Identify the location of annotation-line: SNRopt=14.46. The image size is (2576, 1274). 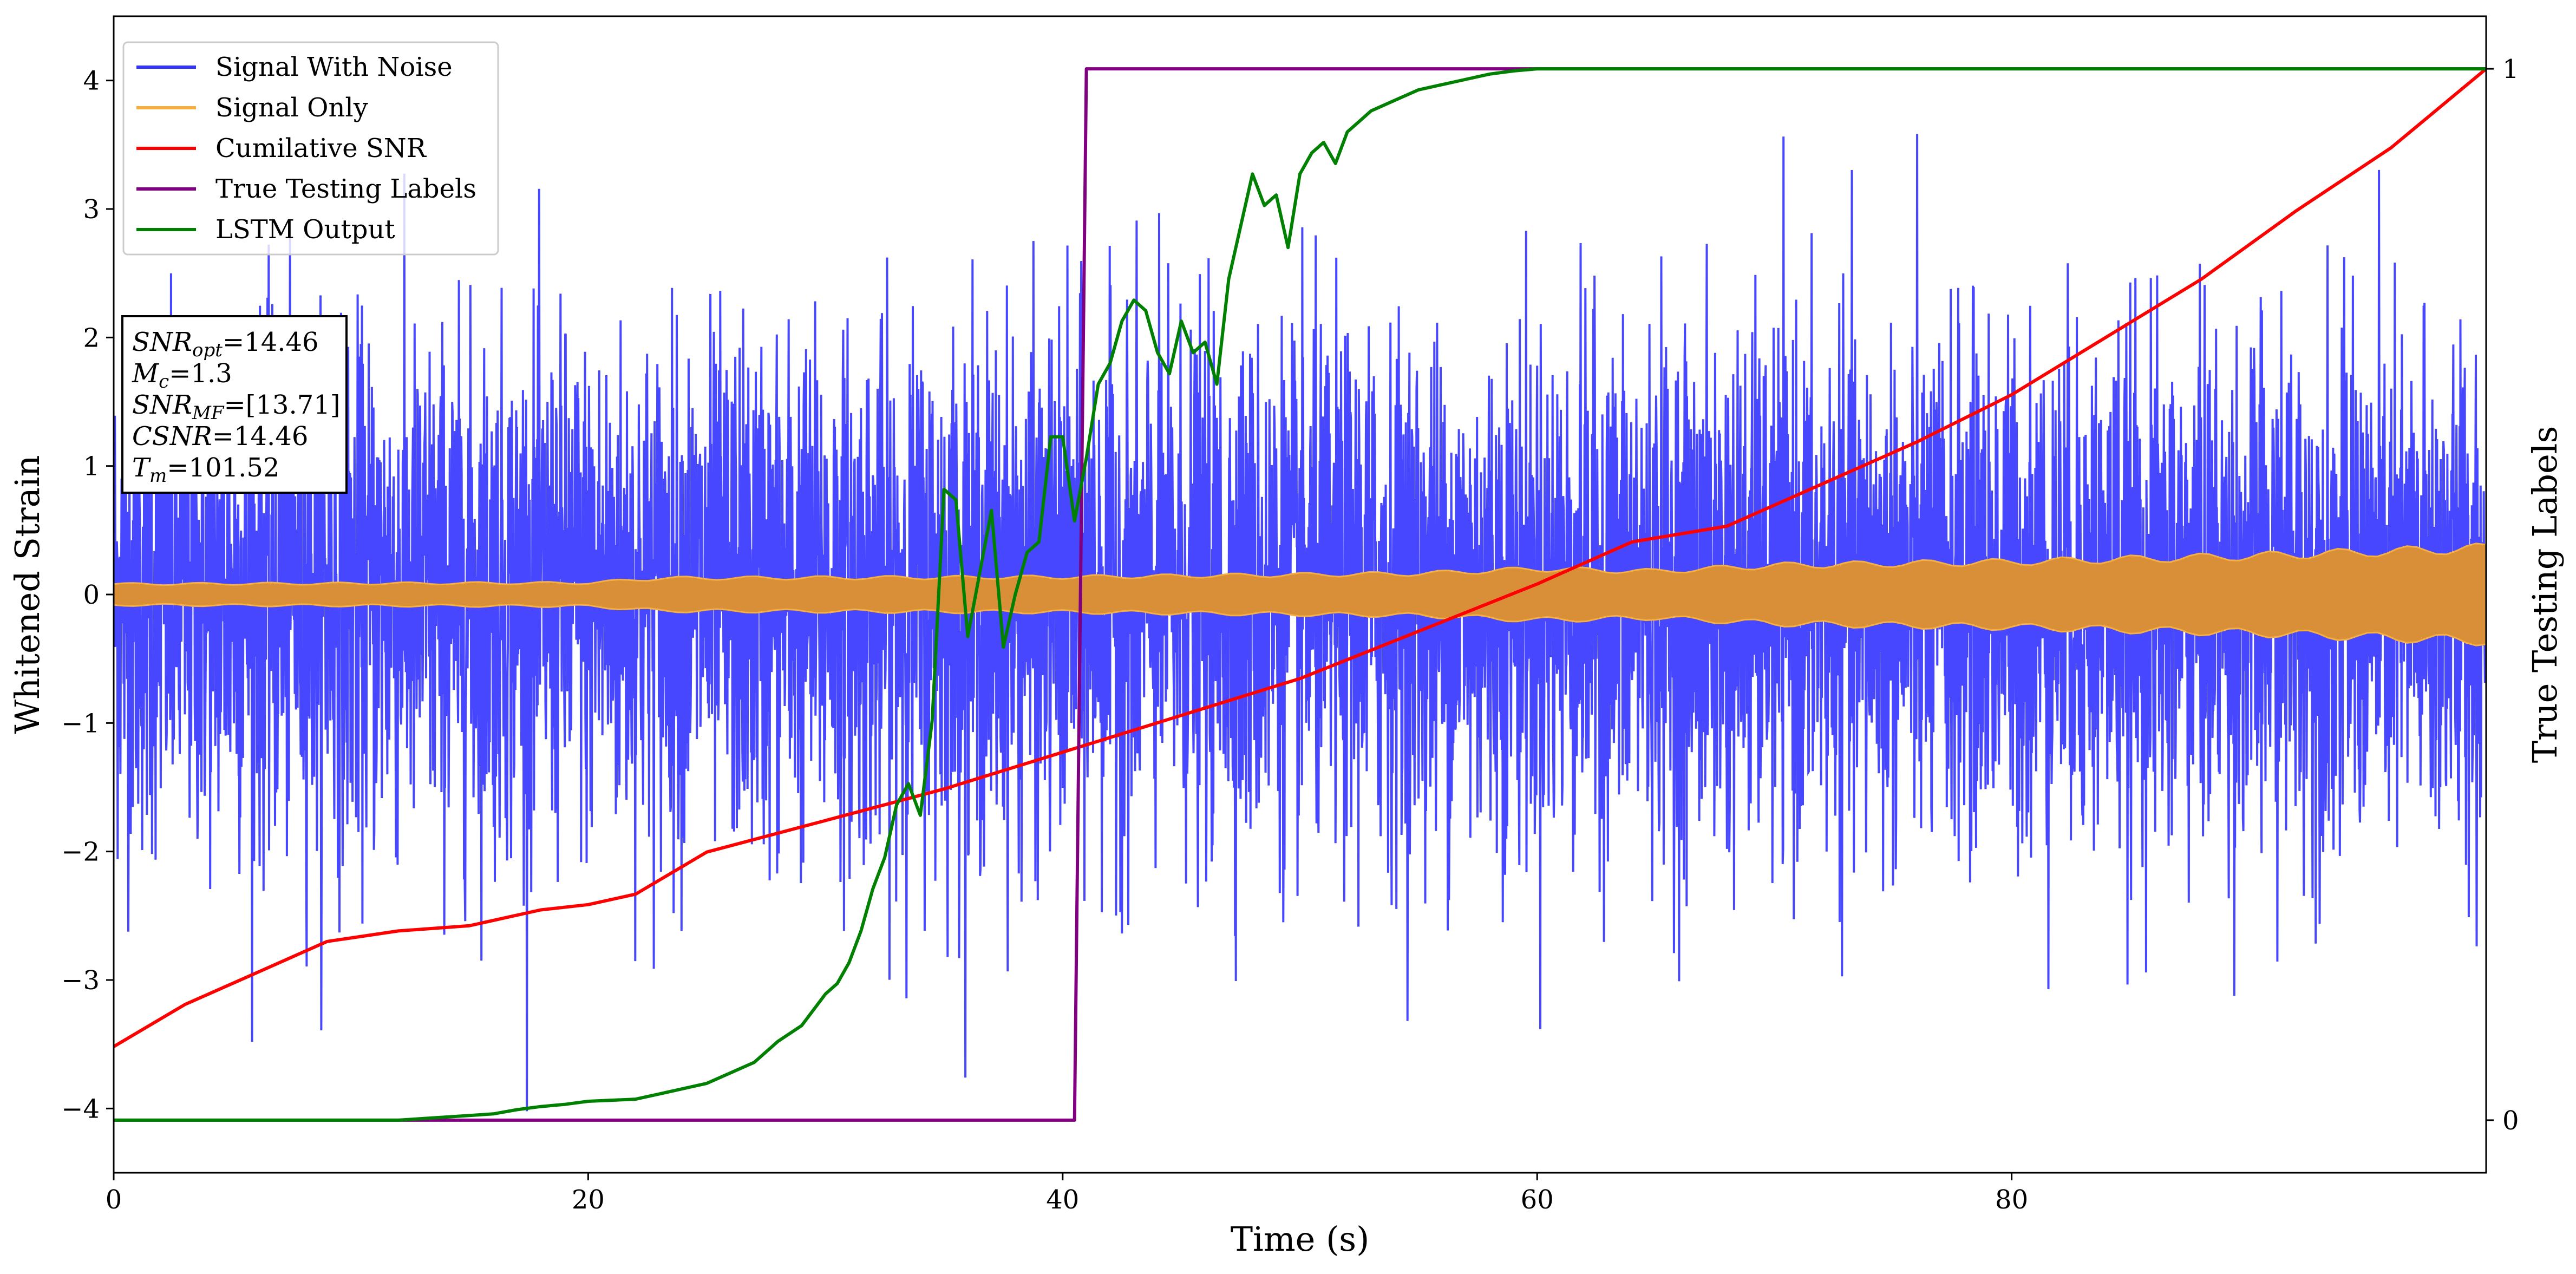
(225, 344).